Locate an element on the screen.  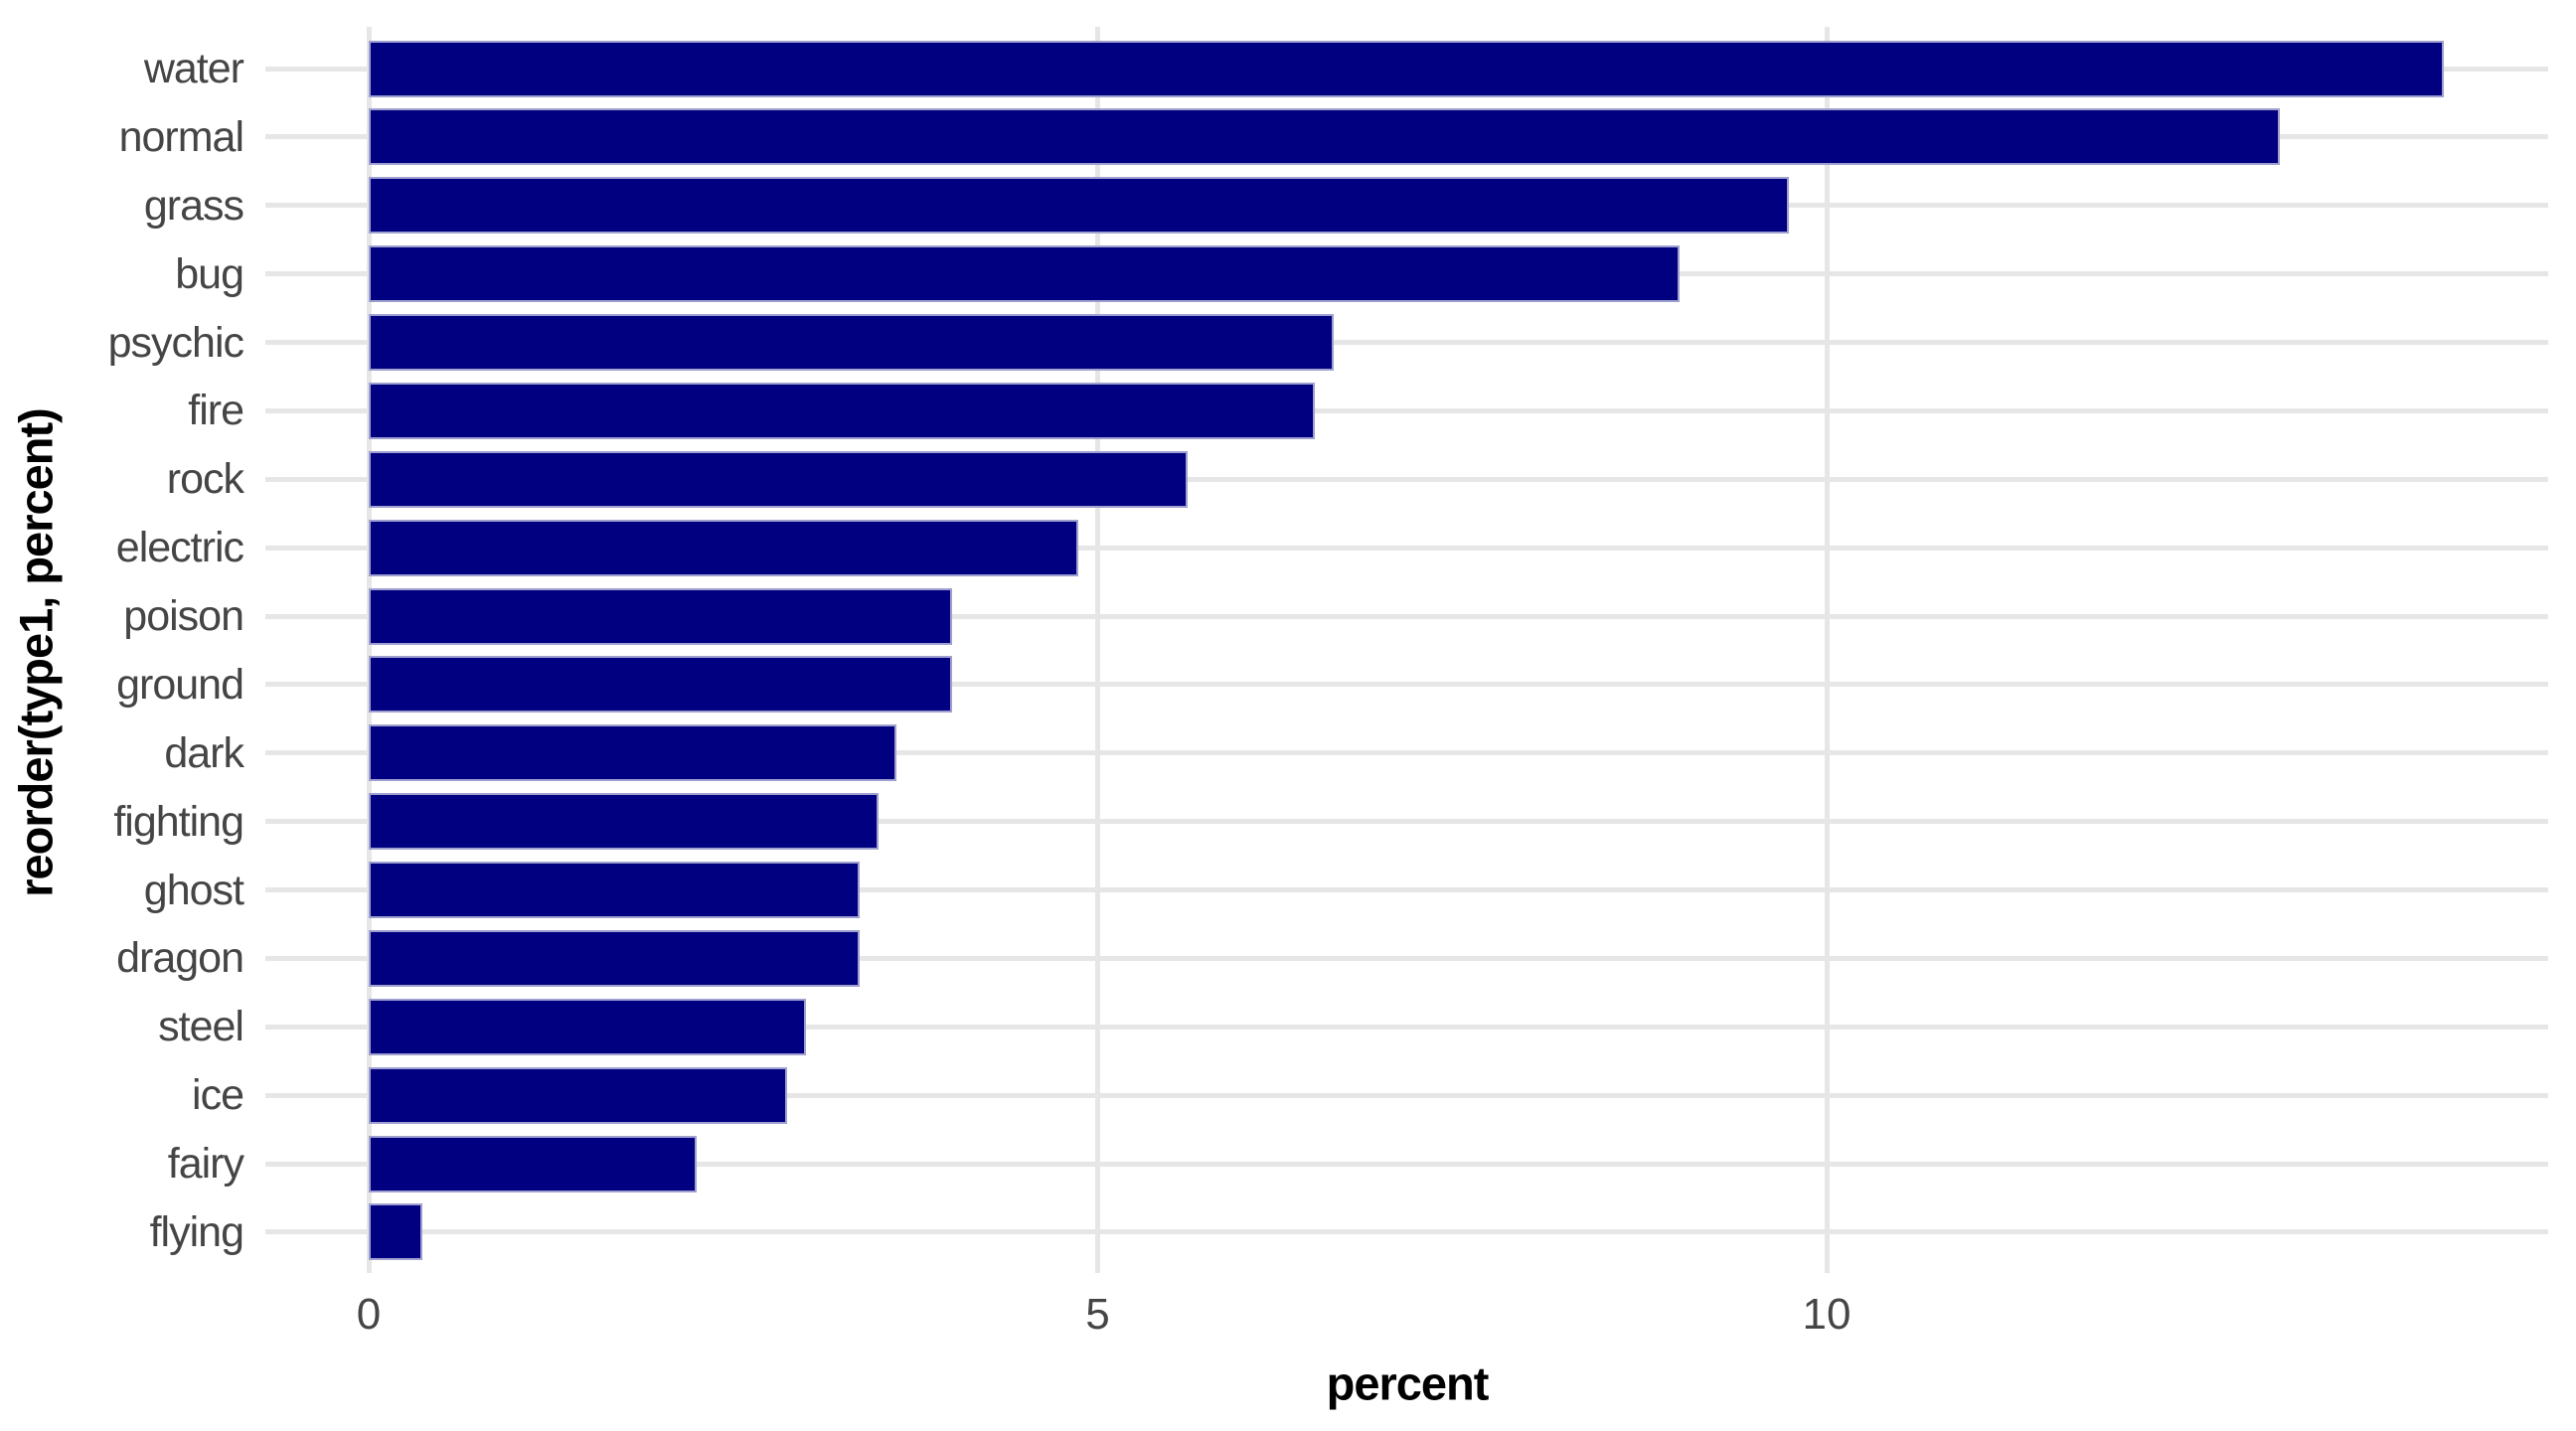
x-axis-title: percent is located at coordinates (1408, 1383).